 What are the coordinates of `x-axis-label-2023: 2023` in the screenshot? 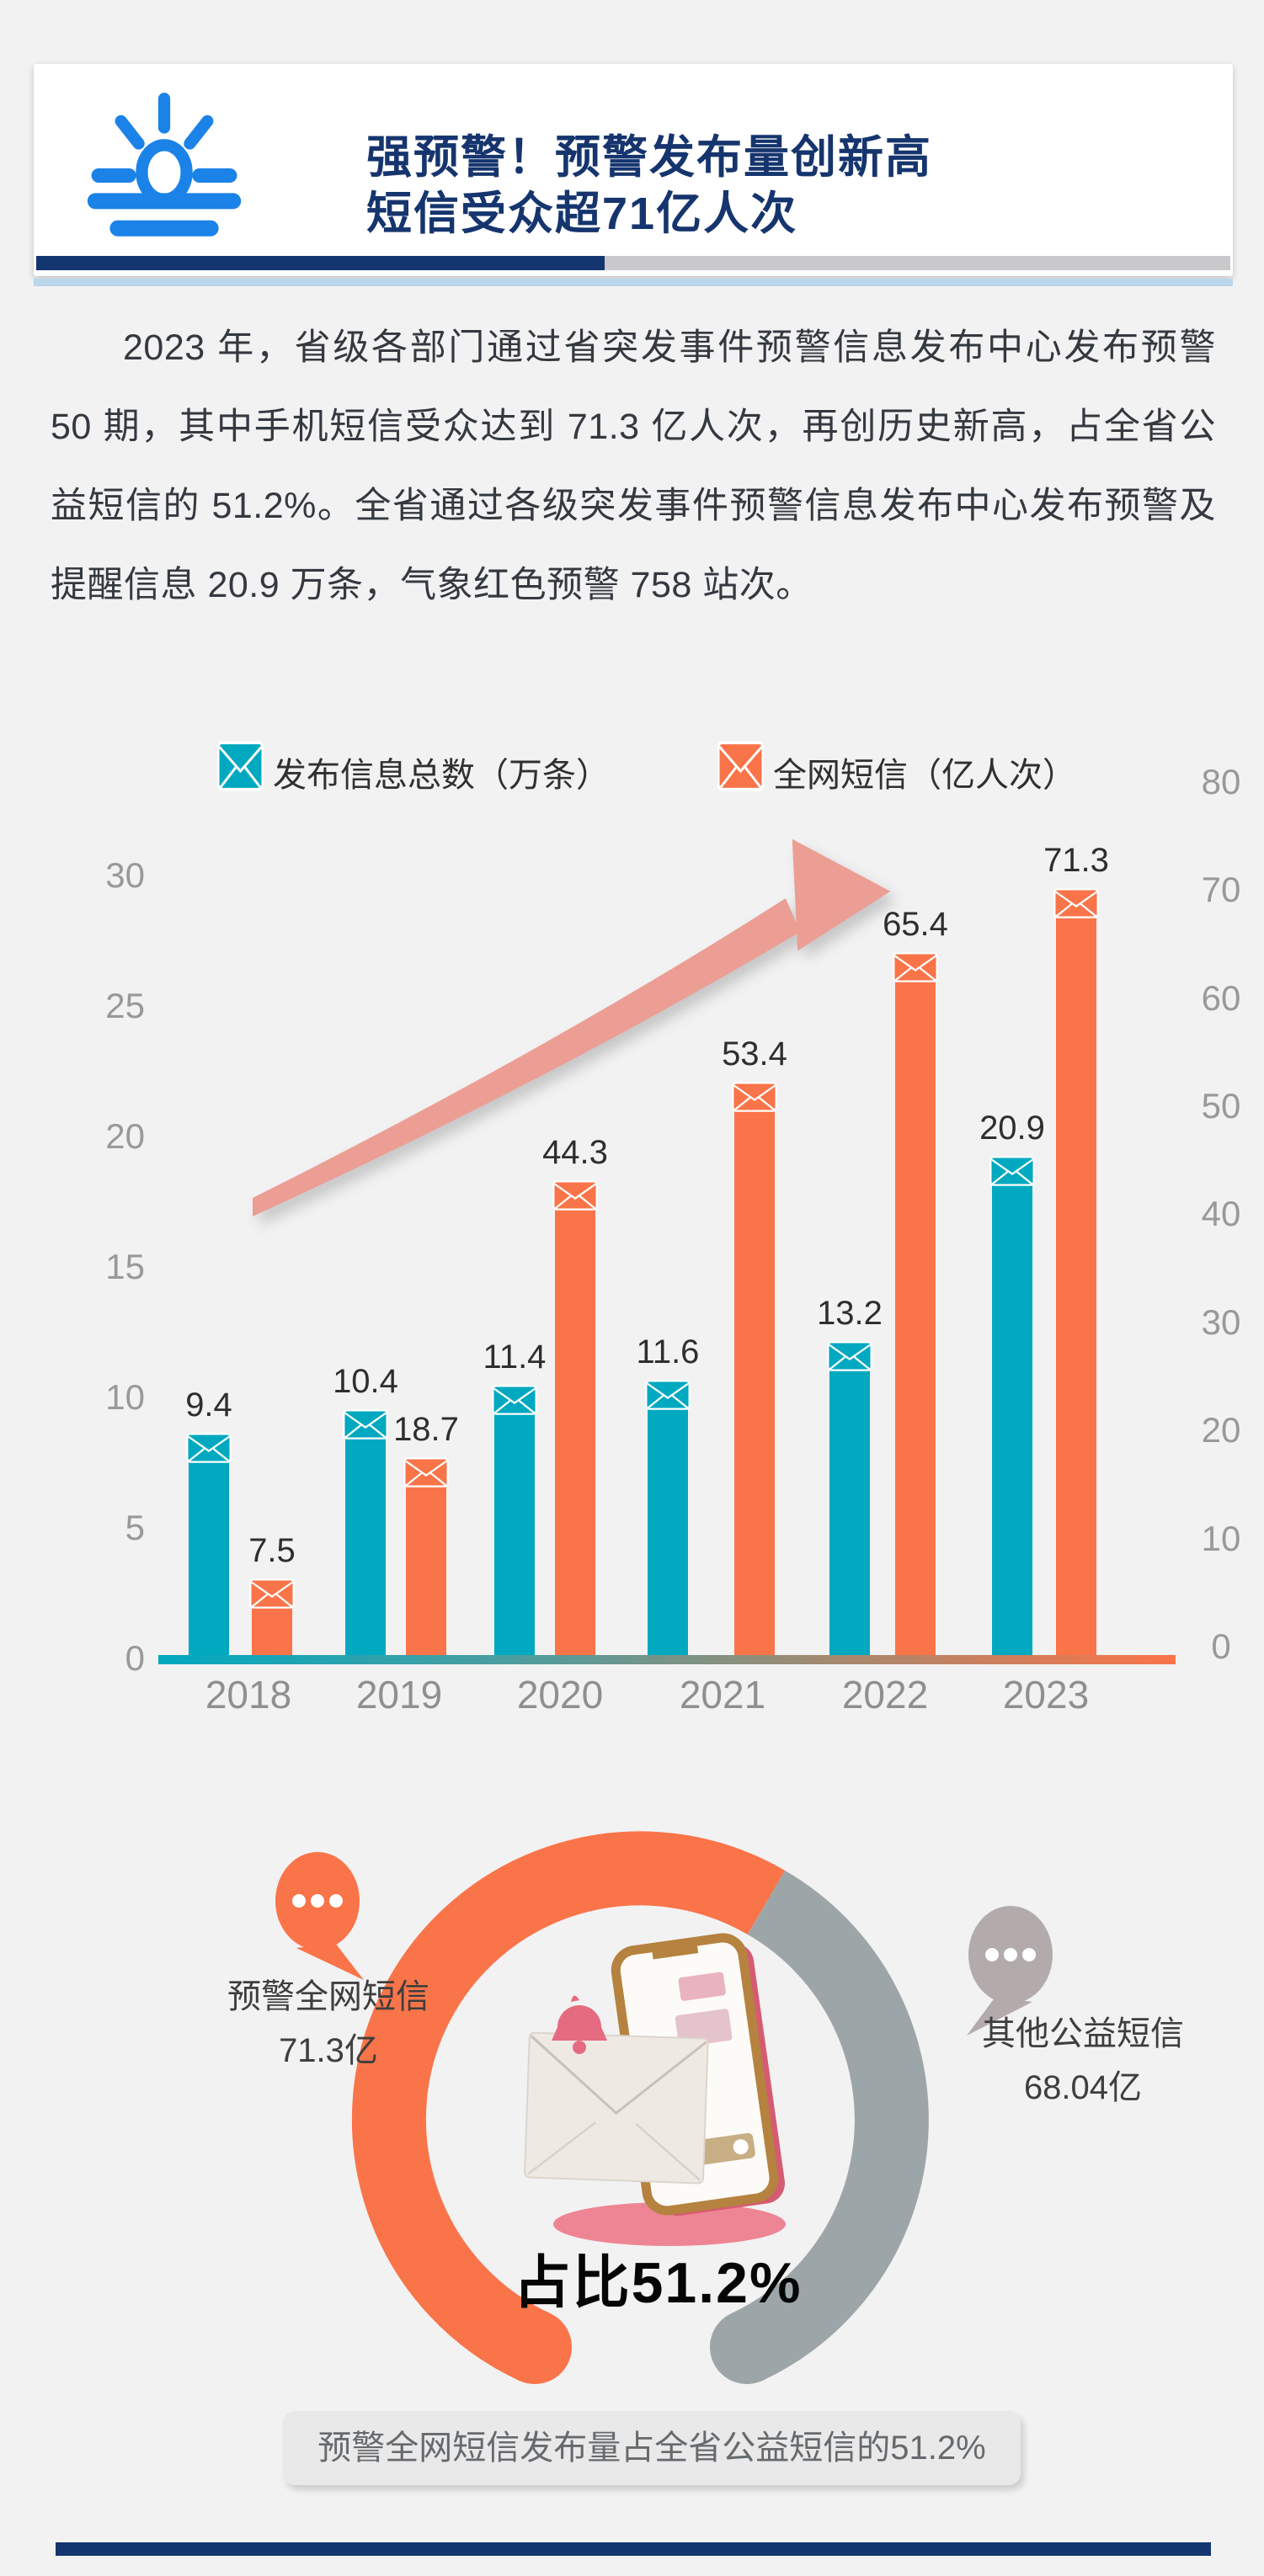 It's located at (1046, 1695).